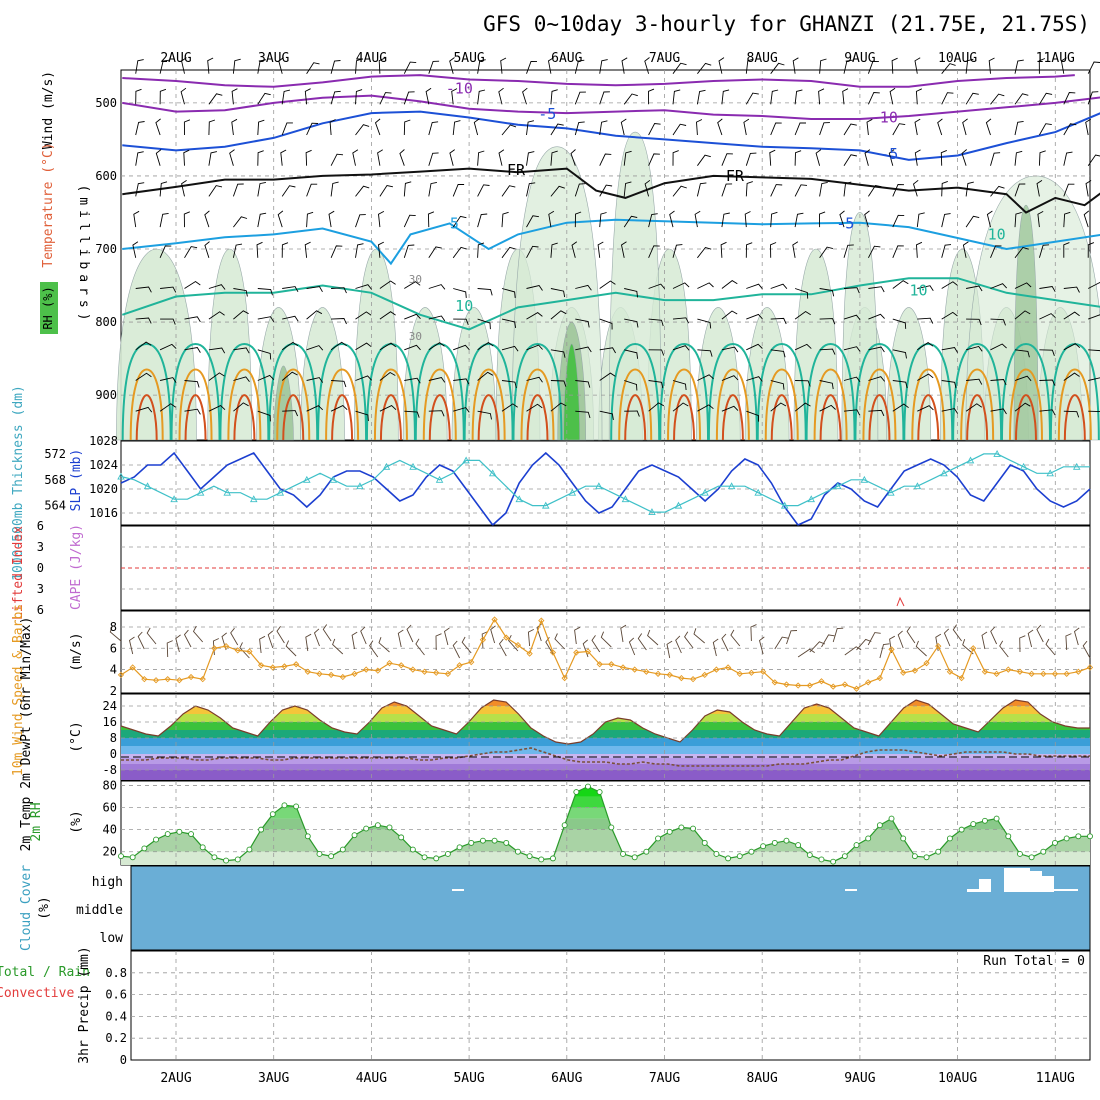 This screenshot has height=1100, width=1100. Describe the element at coordinates (985, 885) in the screenshot. I see `cloud-high-10aug-b` at that location.